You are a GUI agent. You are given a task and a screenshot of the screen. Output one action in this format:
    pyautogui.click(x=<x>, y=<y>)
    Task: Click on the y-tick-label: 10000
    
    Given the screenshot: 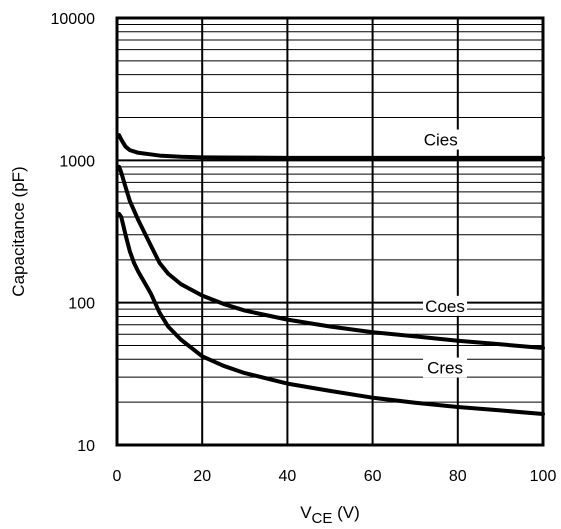 What is the action you would take?
    pyautogui.click(x=73, y=19)
    